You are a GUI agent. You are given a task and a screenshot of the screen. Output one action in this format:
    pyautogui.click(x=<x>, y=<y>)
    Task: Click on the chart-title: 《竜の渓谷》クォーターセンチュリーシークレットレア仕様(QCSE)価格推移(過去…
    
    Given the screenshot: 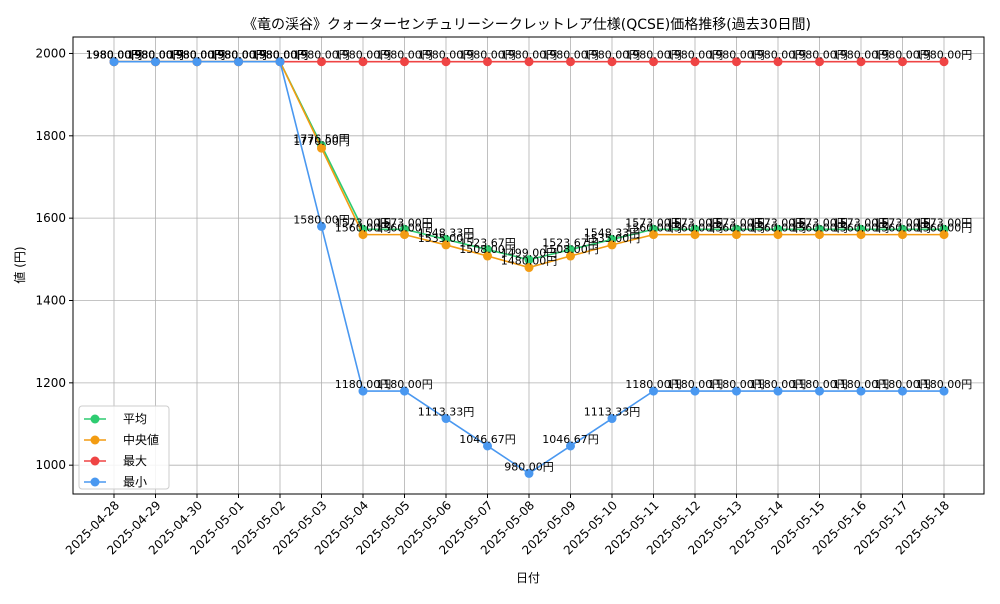 What is the action you would take?
    pyautogui.click(x=527, y=24)
    